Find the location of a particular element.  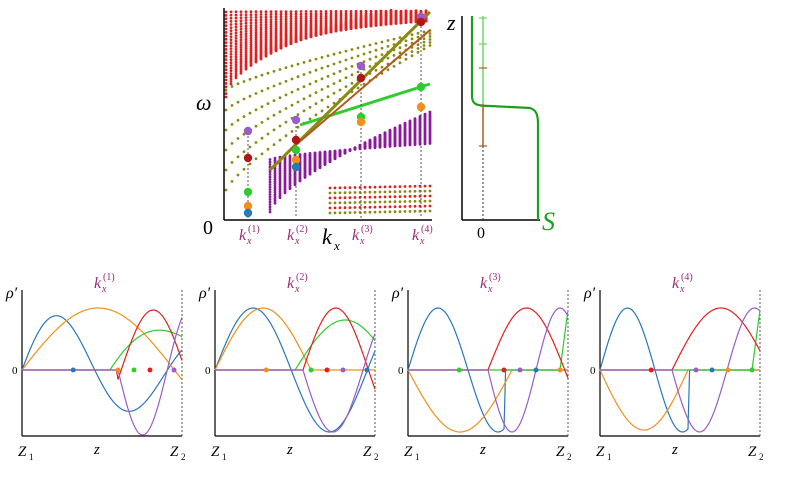

profile-zero-label: 0 is located at coordinates (481, 233).